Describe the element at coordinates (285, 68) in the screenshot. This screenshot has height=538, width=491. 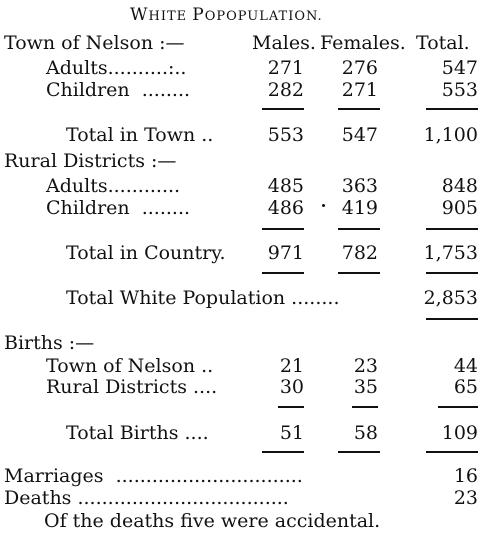
I see `town-adults-males: 271` at that location.